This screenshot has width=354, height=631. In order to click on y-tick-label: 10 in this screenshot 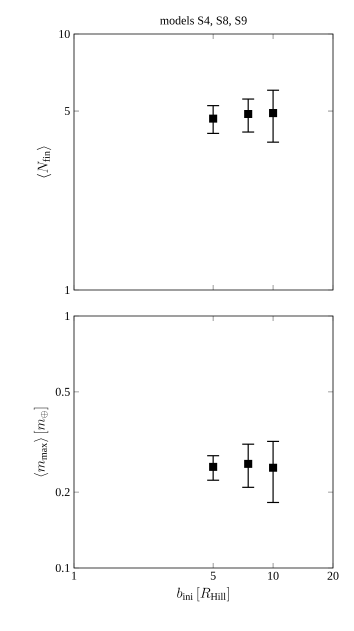, I will do `click(64, 34)`.